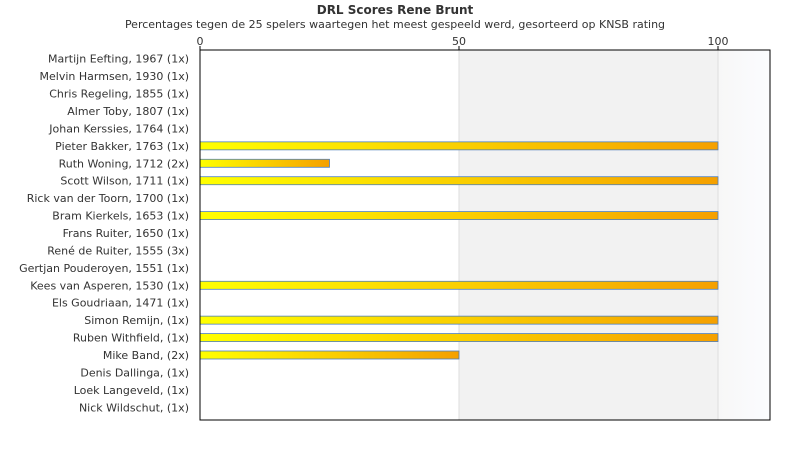  What do you see at coordinates (126, 233) in the screenshot?
I see `category-label: Frans Ruiter, 1650 (1x)` at bounding box center [126, 233].